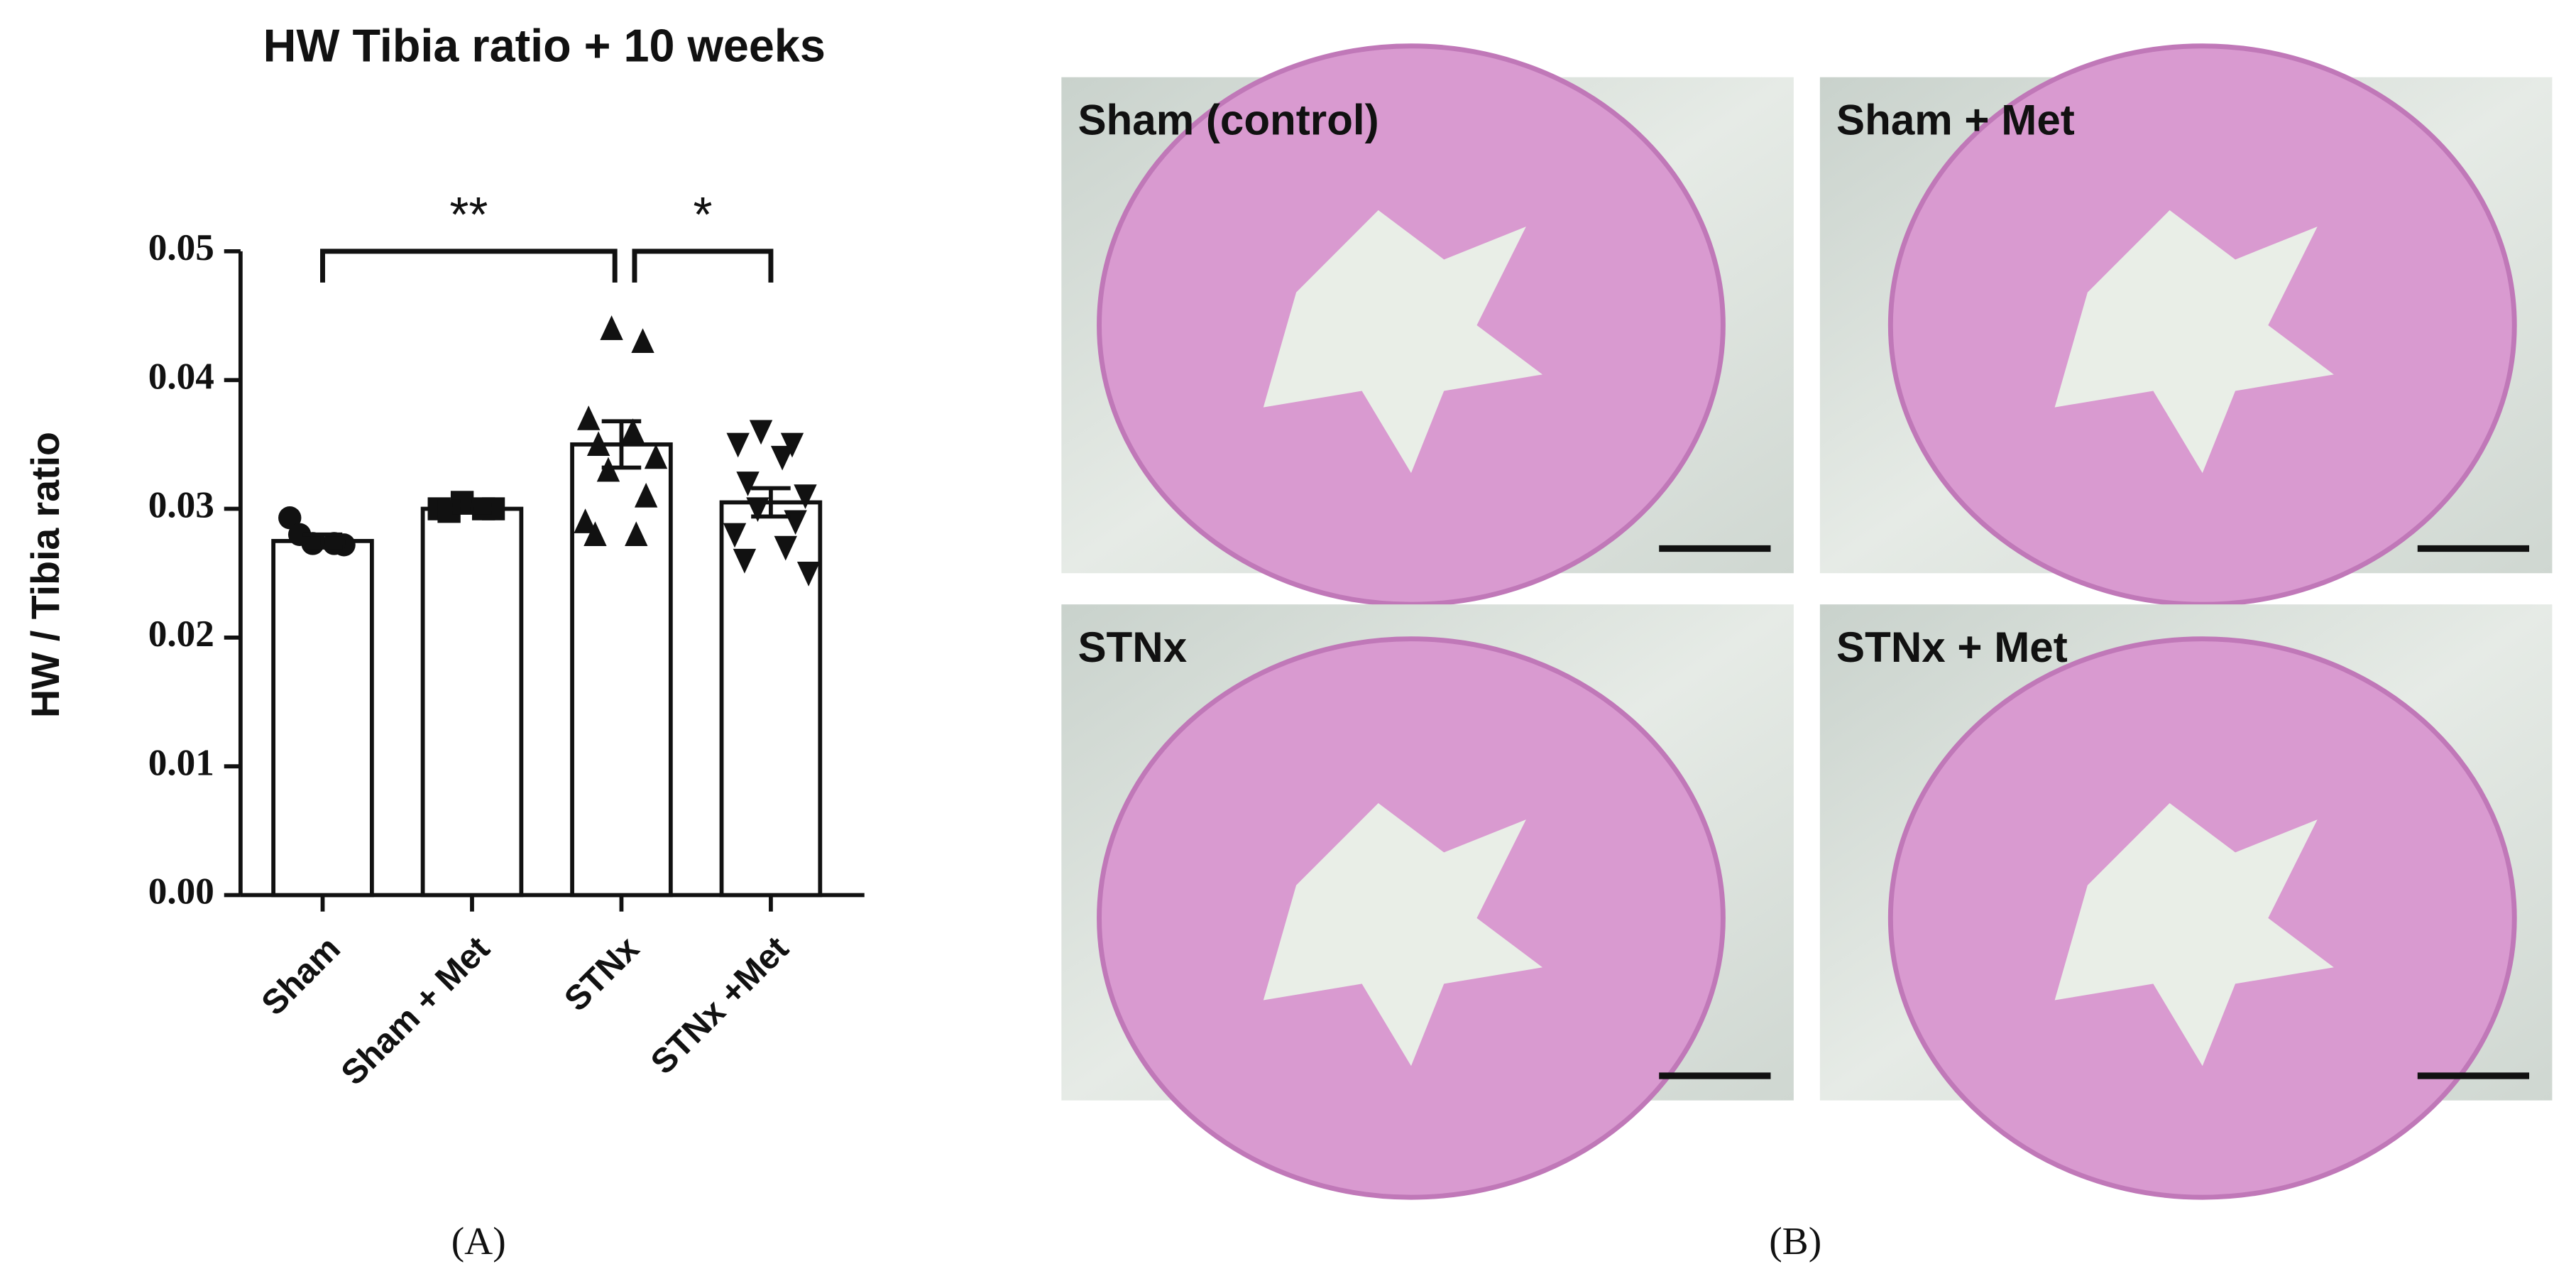 This screenshot has width=2576, height=1286. I want to click on histology-image: STNx, so click(1427, 902).